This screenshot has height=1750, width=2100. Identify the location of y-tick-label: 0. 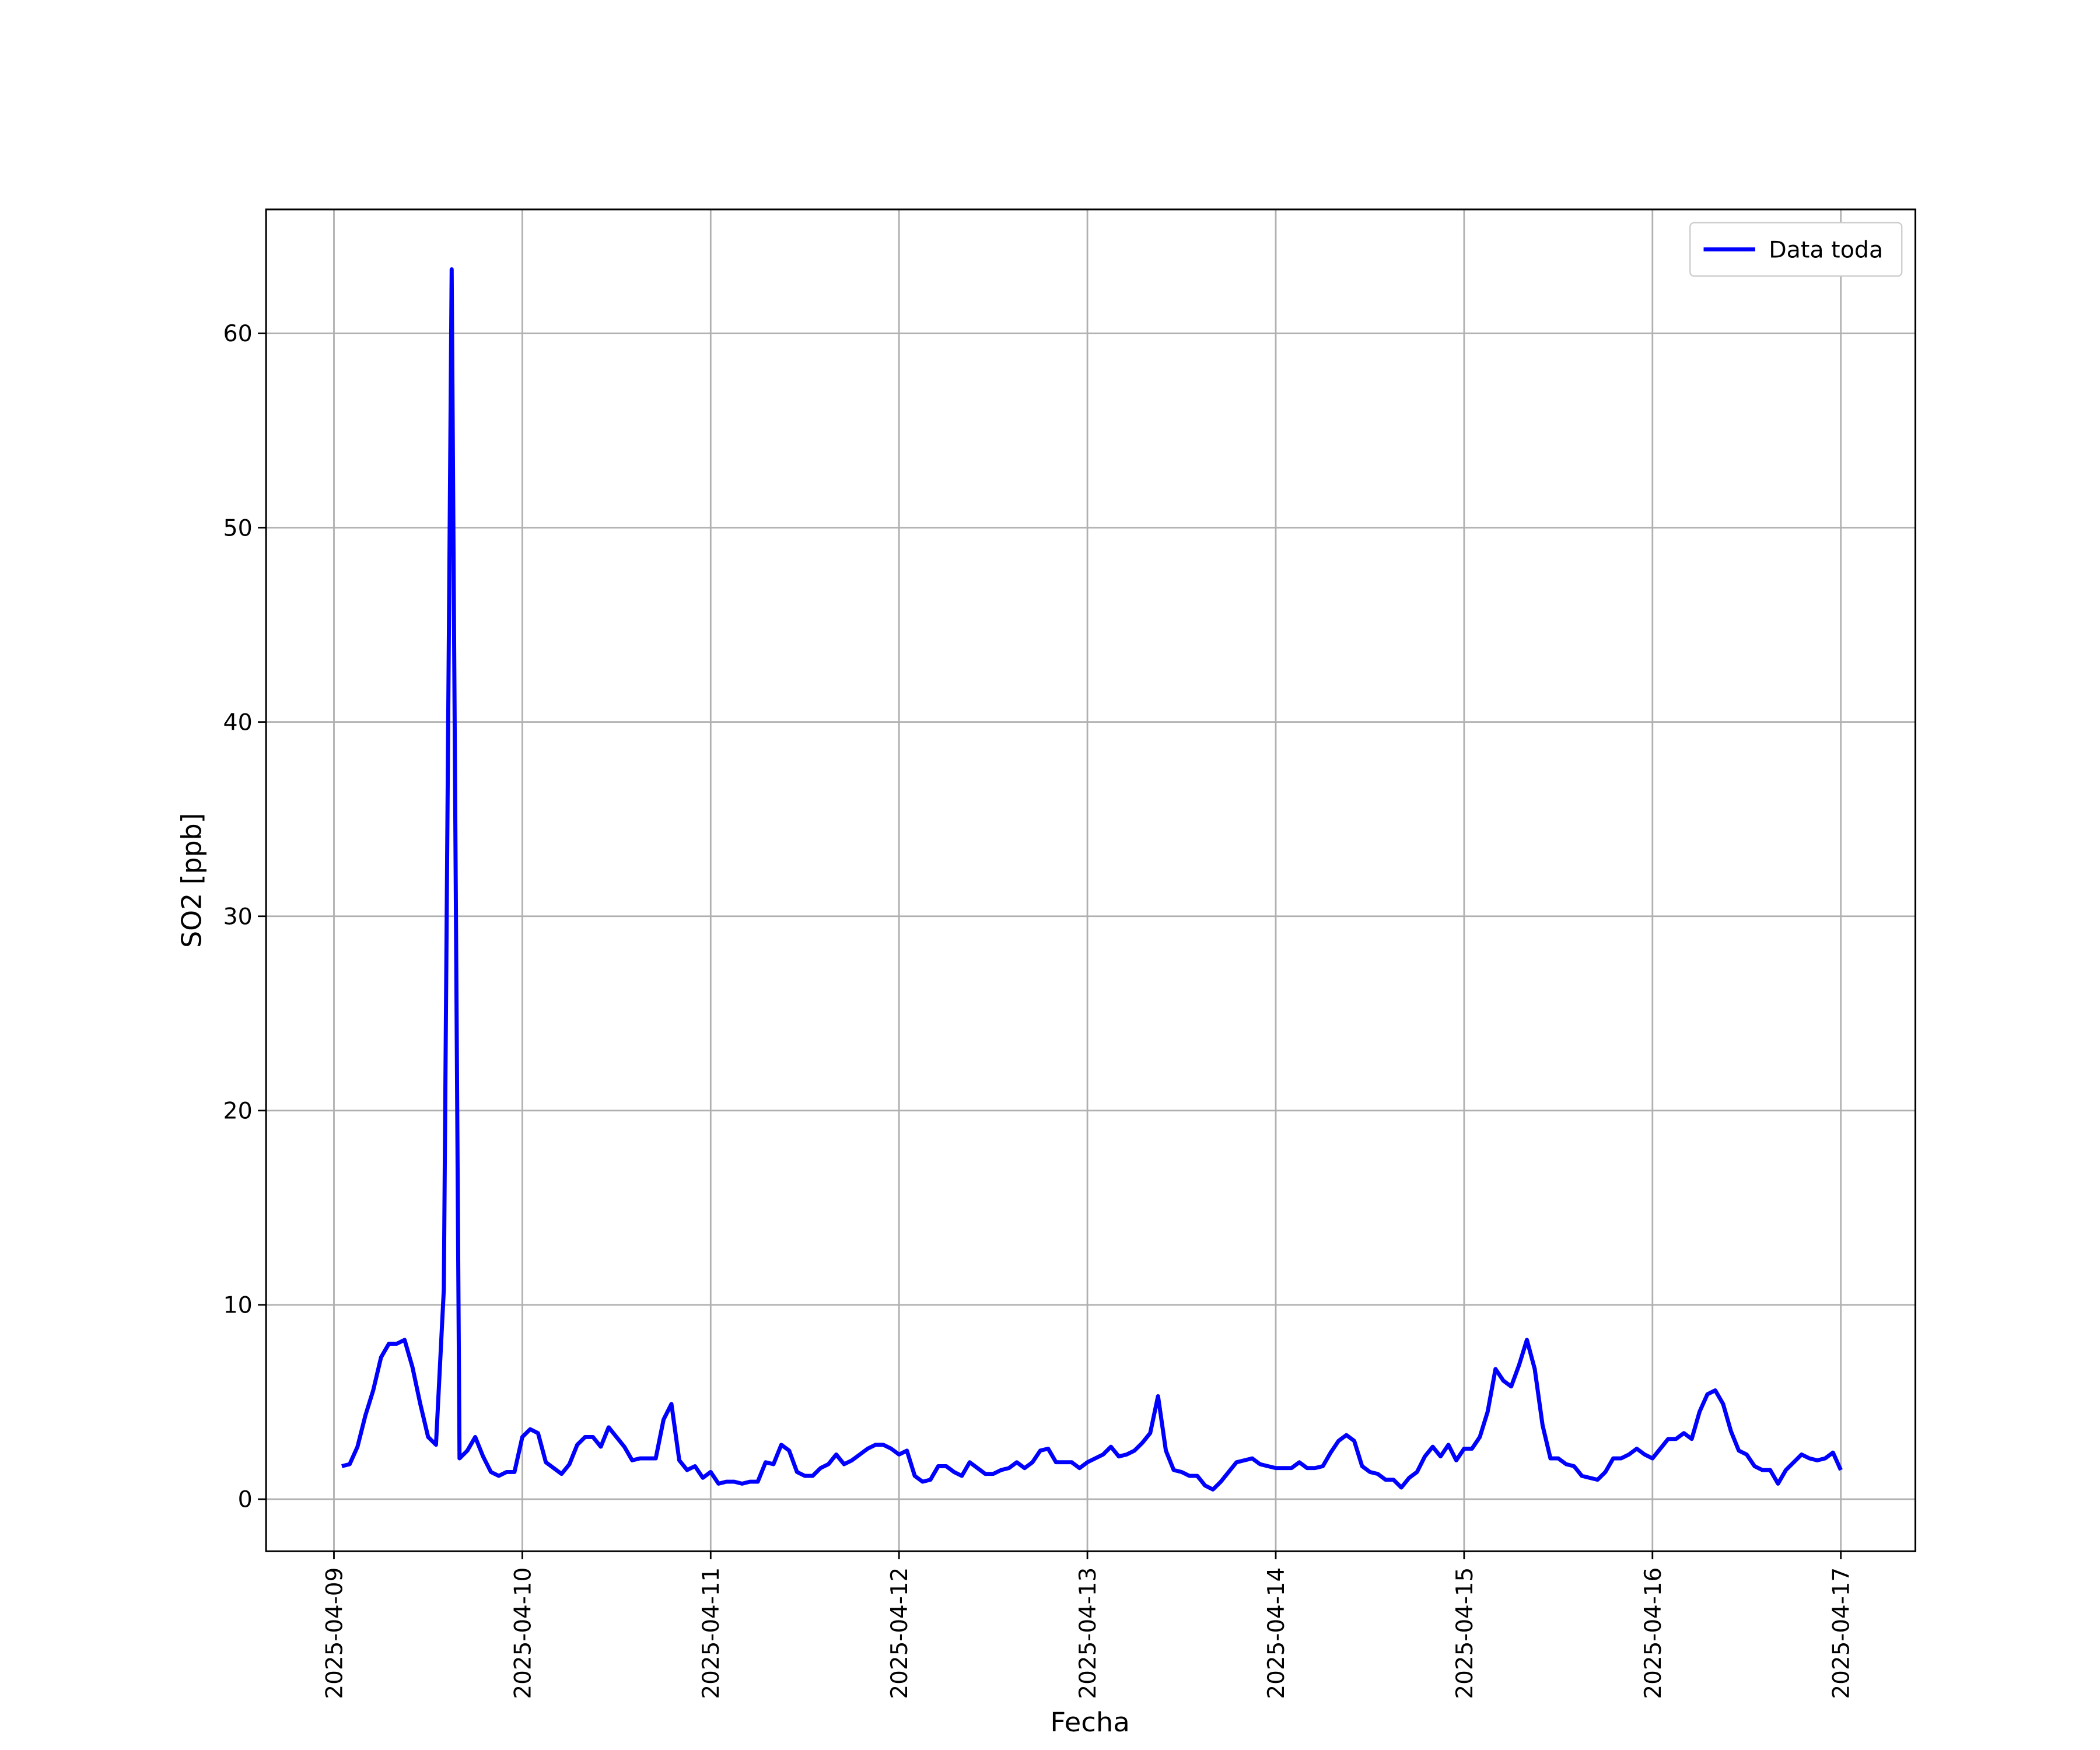
(245, 1500).